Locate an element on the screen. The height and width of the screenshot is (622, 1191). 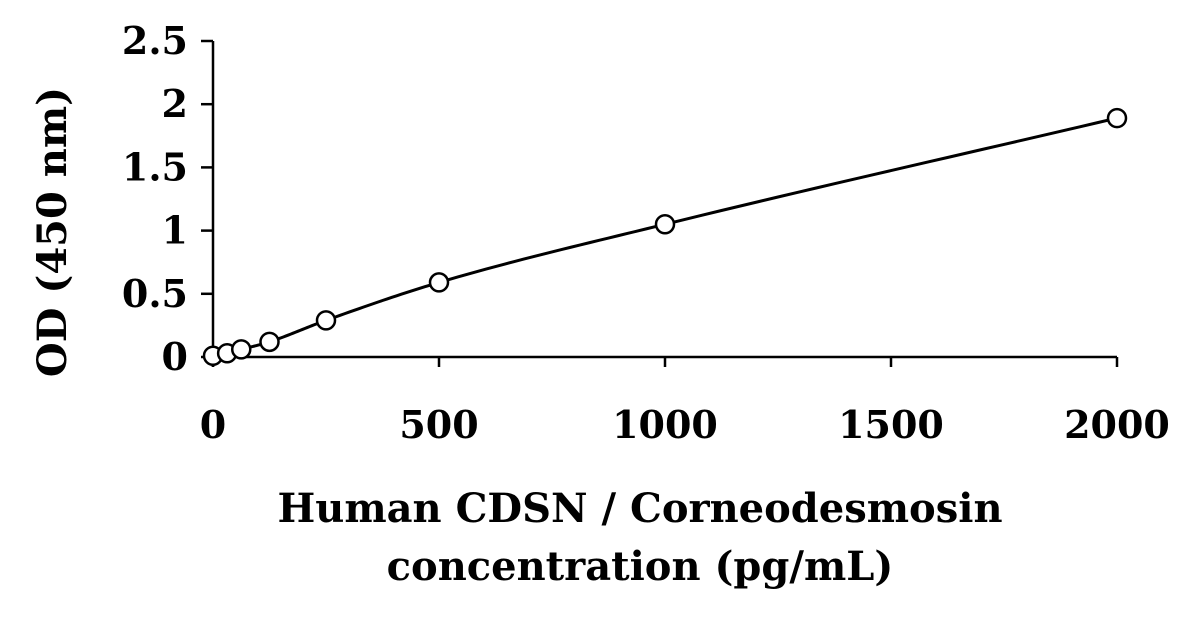
y-tick-label: 1.5 is located at coordinates (155, 166).